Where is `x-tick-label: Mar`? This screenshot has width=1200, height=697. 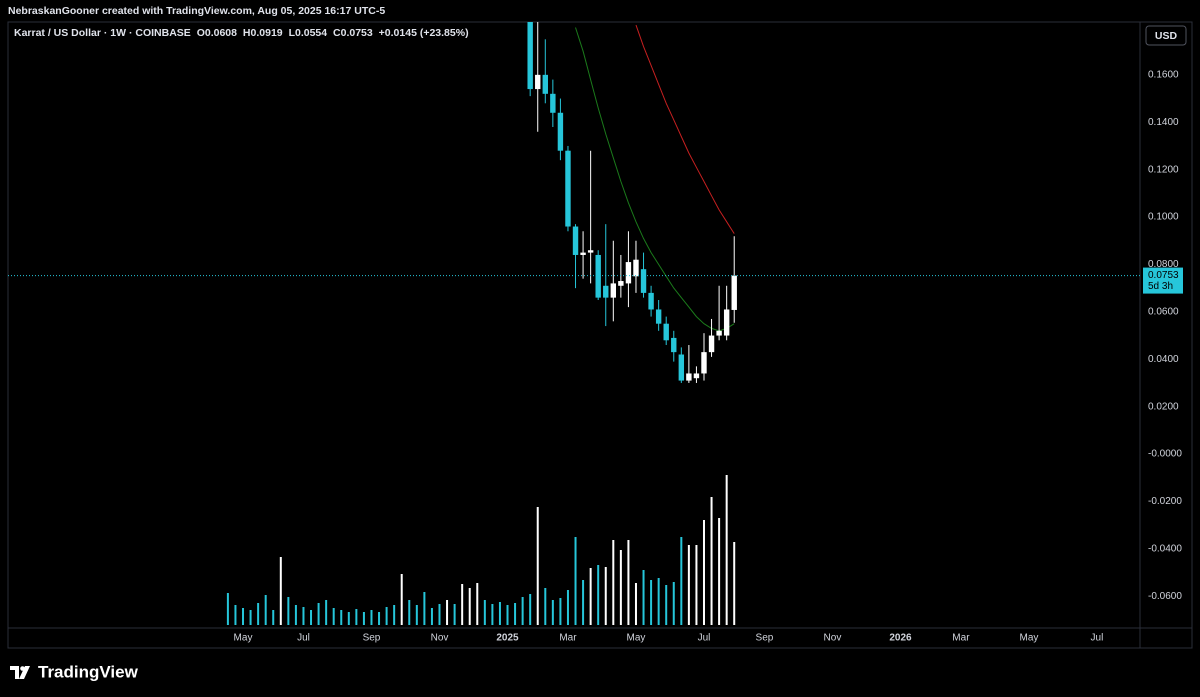 x-tick-label: Mar is located at coordinates (961, 638).